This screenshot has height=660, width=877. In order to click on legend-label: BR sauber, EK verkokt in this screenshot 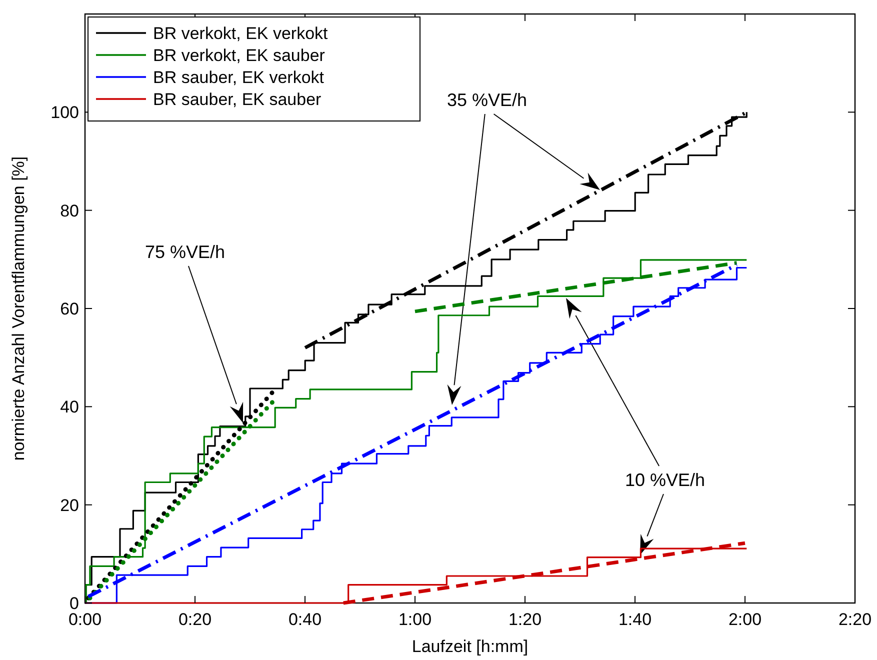, I will do `click(238, 77)`.